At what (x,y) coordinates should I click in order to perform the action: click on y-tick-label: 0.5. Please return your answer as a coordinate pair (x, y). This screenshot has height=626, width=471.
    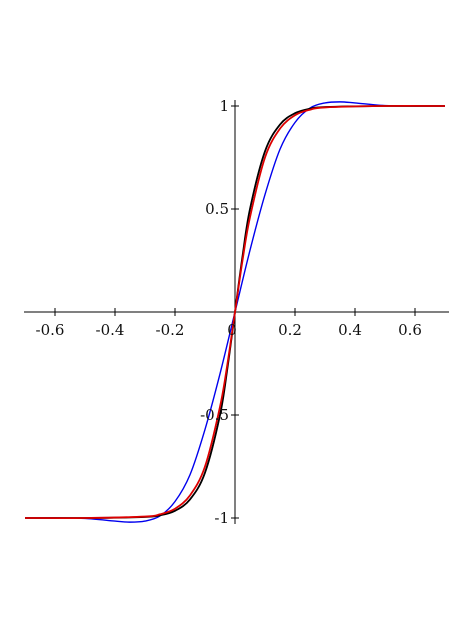
    Looking at the image, I should click on (217, 209).